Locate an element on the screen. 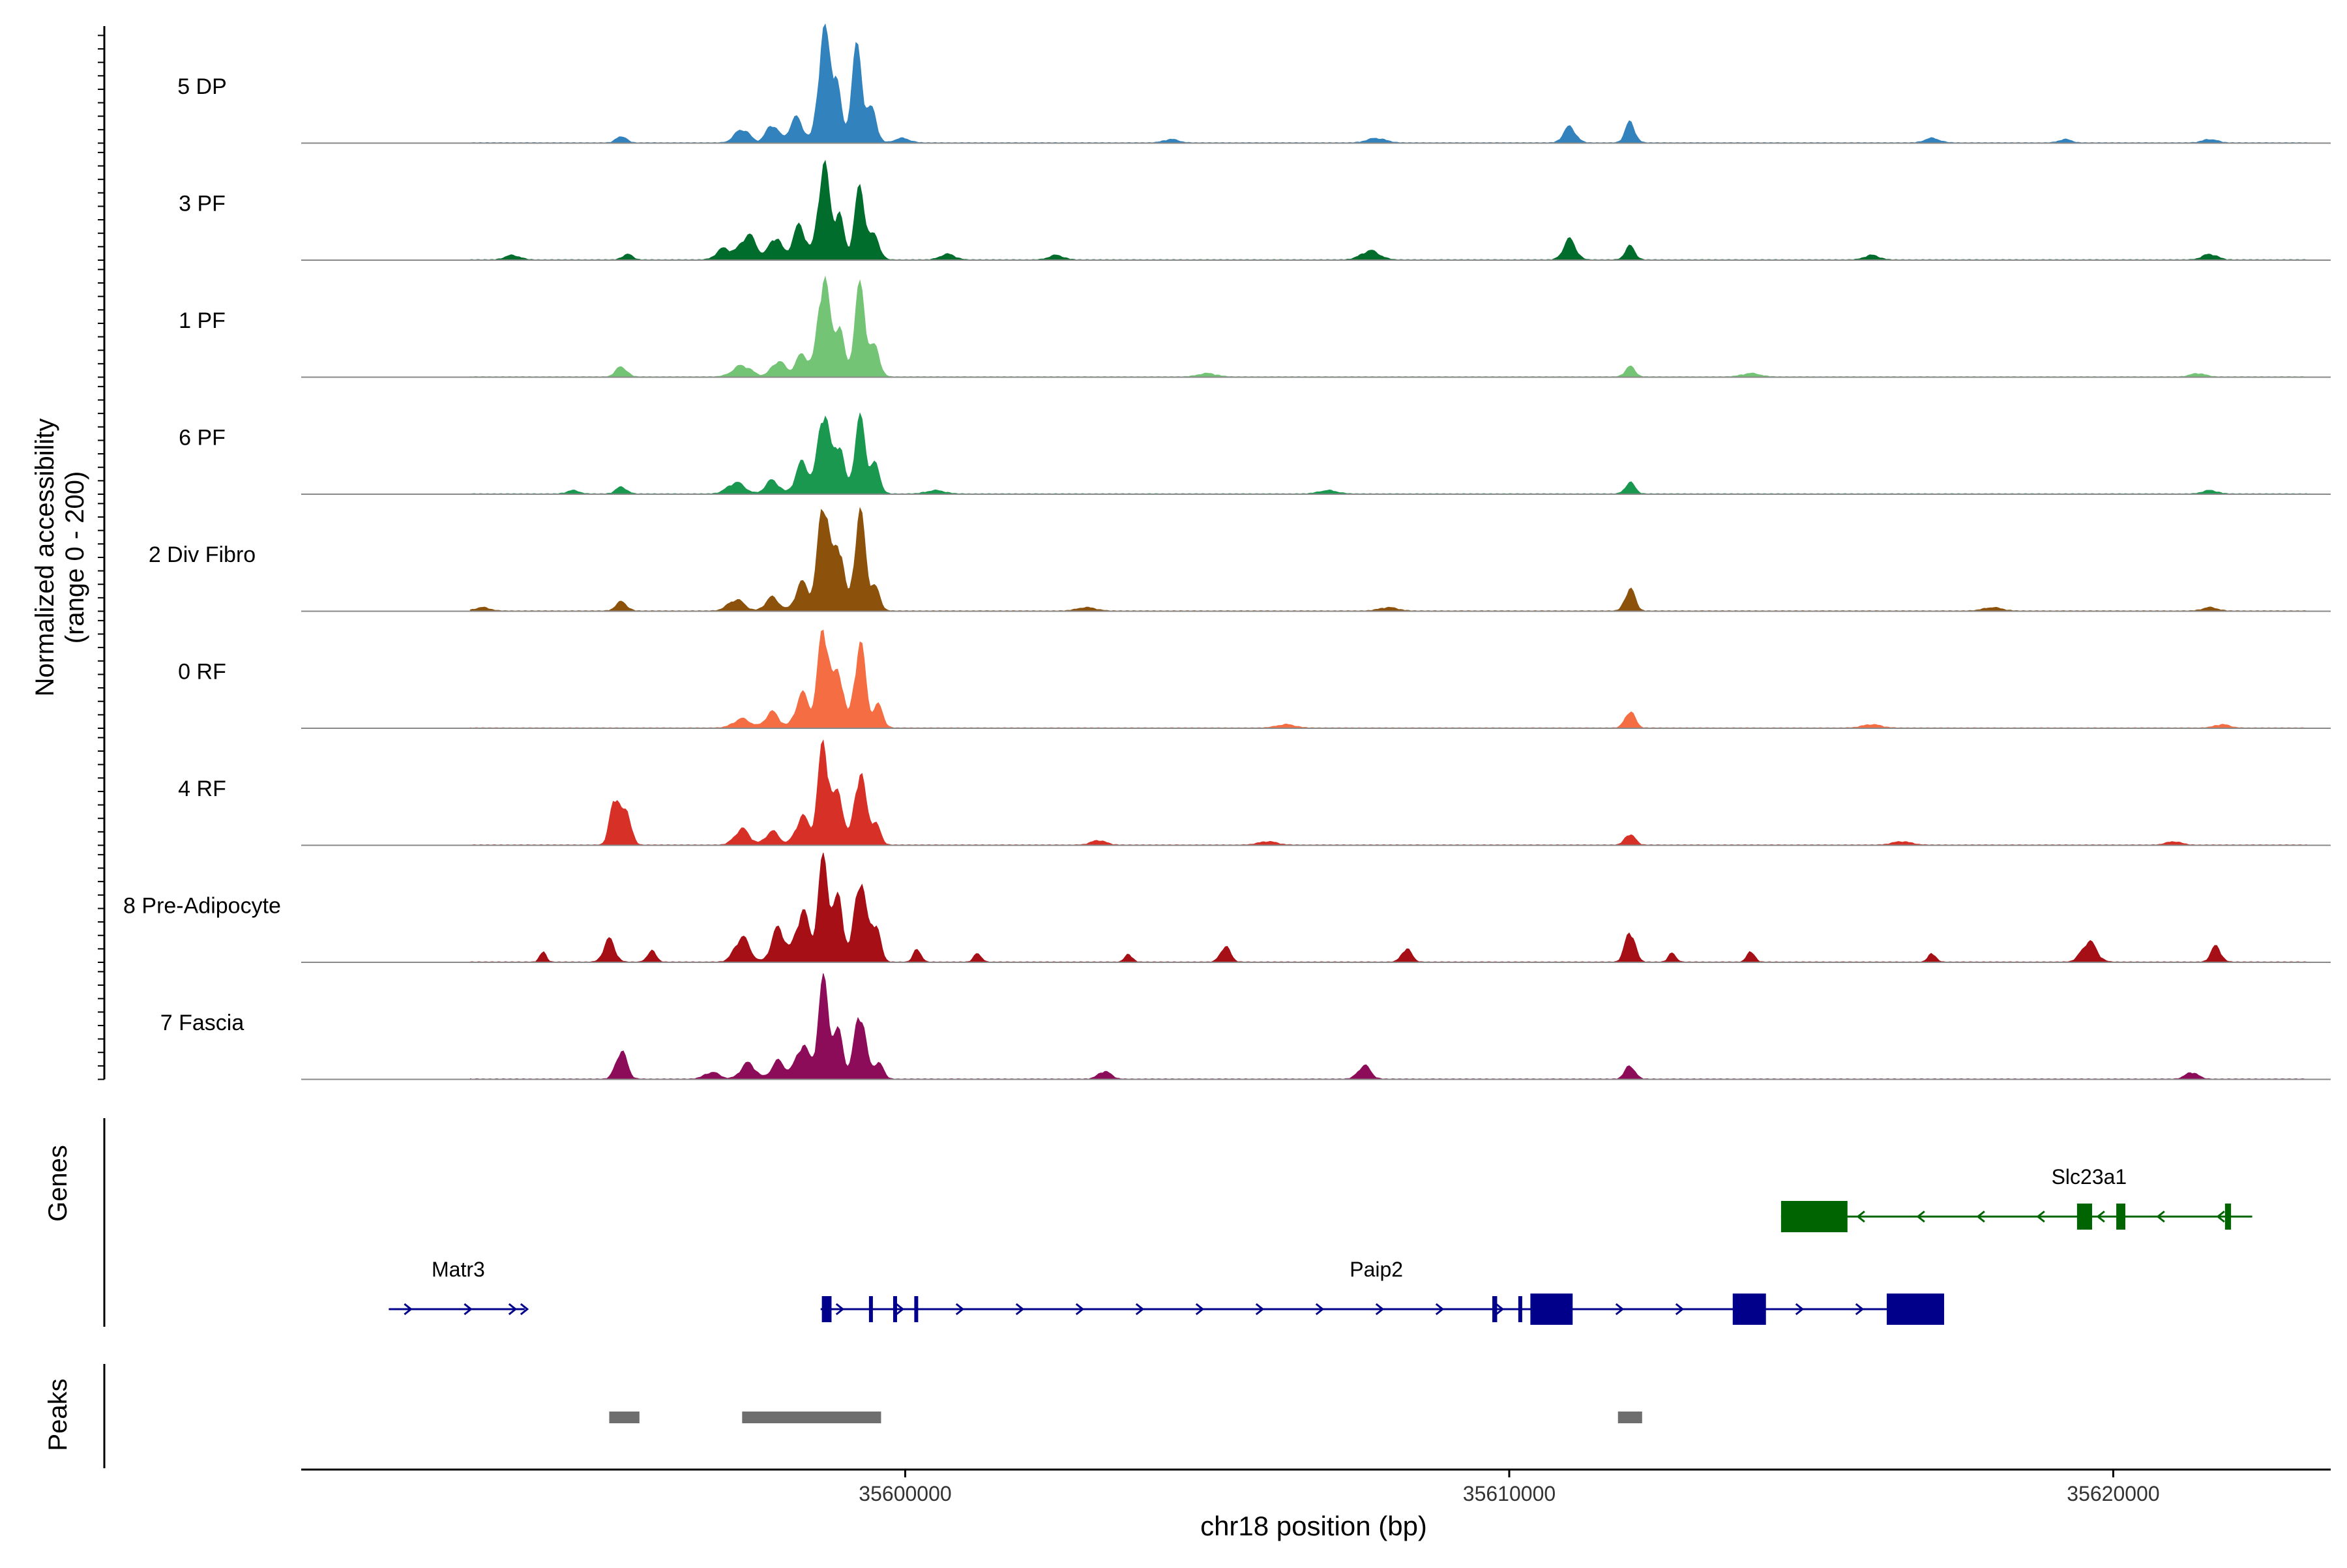 This screenshot has width=2347, height=1568. track-label: 4 RF is located at coordinates (202, 789).